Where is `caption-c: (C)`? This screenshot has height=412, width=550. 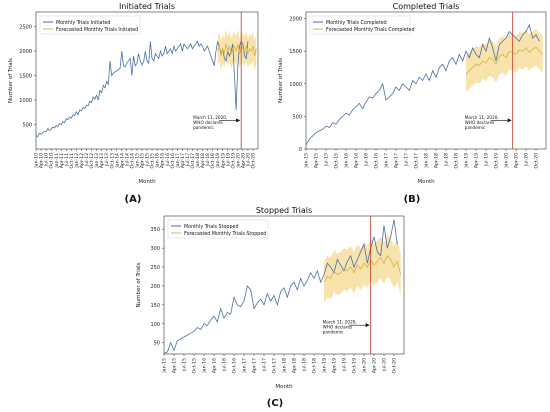
caption-c: (C) is located at coordinates (275, 403).